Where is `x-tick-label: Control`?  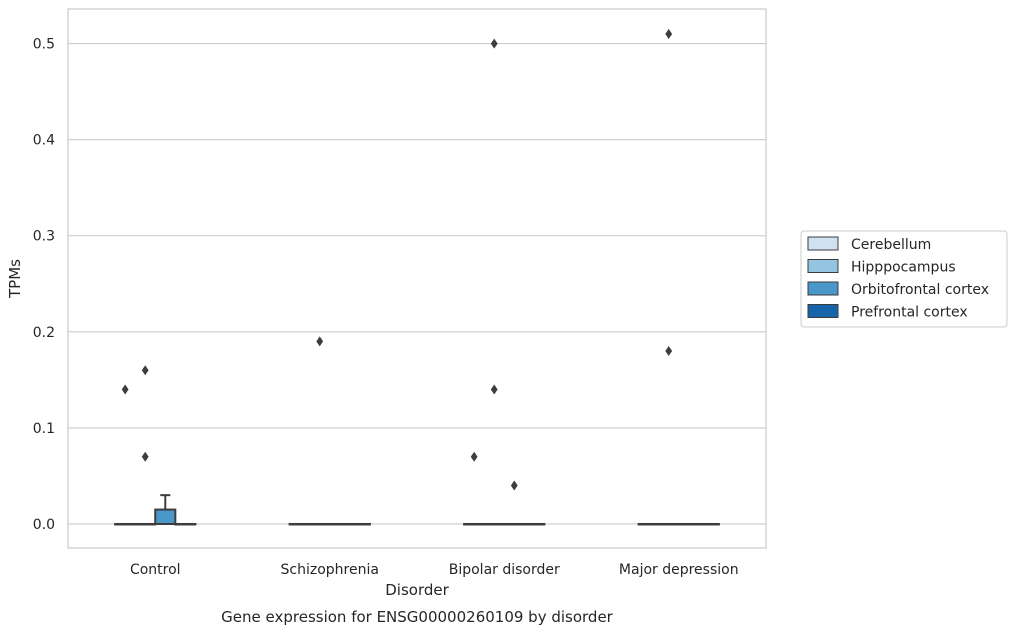 x-tick-label: Control is located at coordinates (155, 570).